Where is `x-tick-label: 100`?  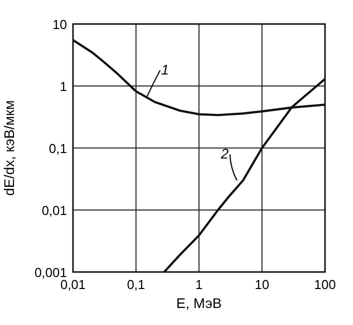 x-tick-label: 100 is located at coordinates (325, 284).